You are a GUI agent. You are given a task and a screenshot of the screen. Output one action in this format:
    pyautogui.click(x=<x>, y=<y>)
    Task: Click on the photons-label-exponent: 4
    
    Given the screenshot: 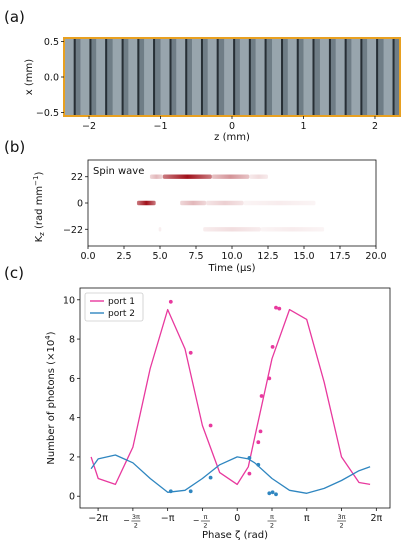 What is the action you would take?
    pyautogui.click(x=48, y=337)
    